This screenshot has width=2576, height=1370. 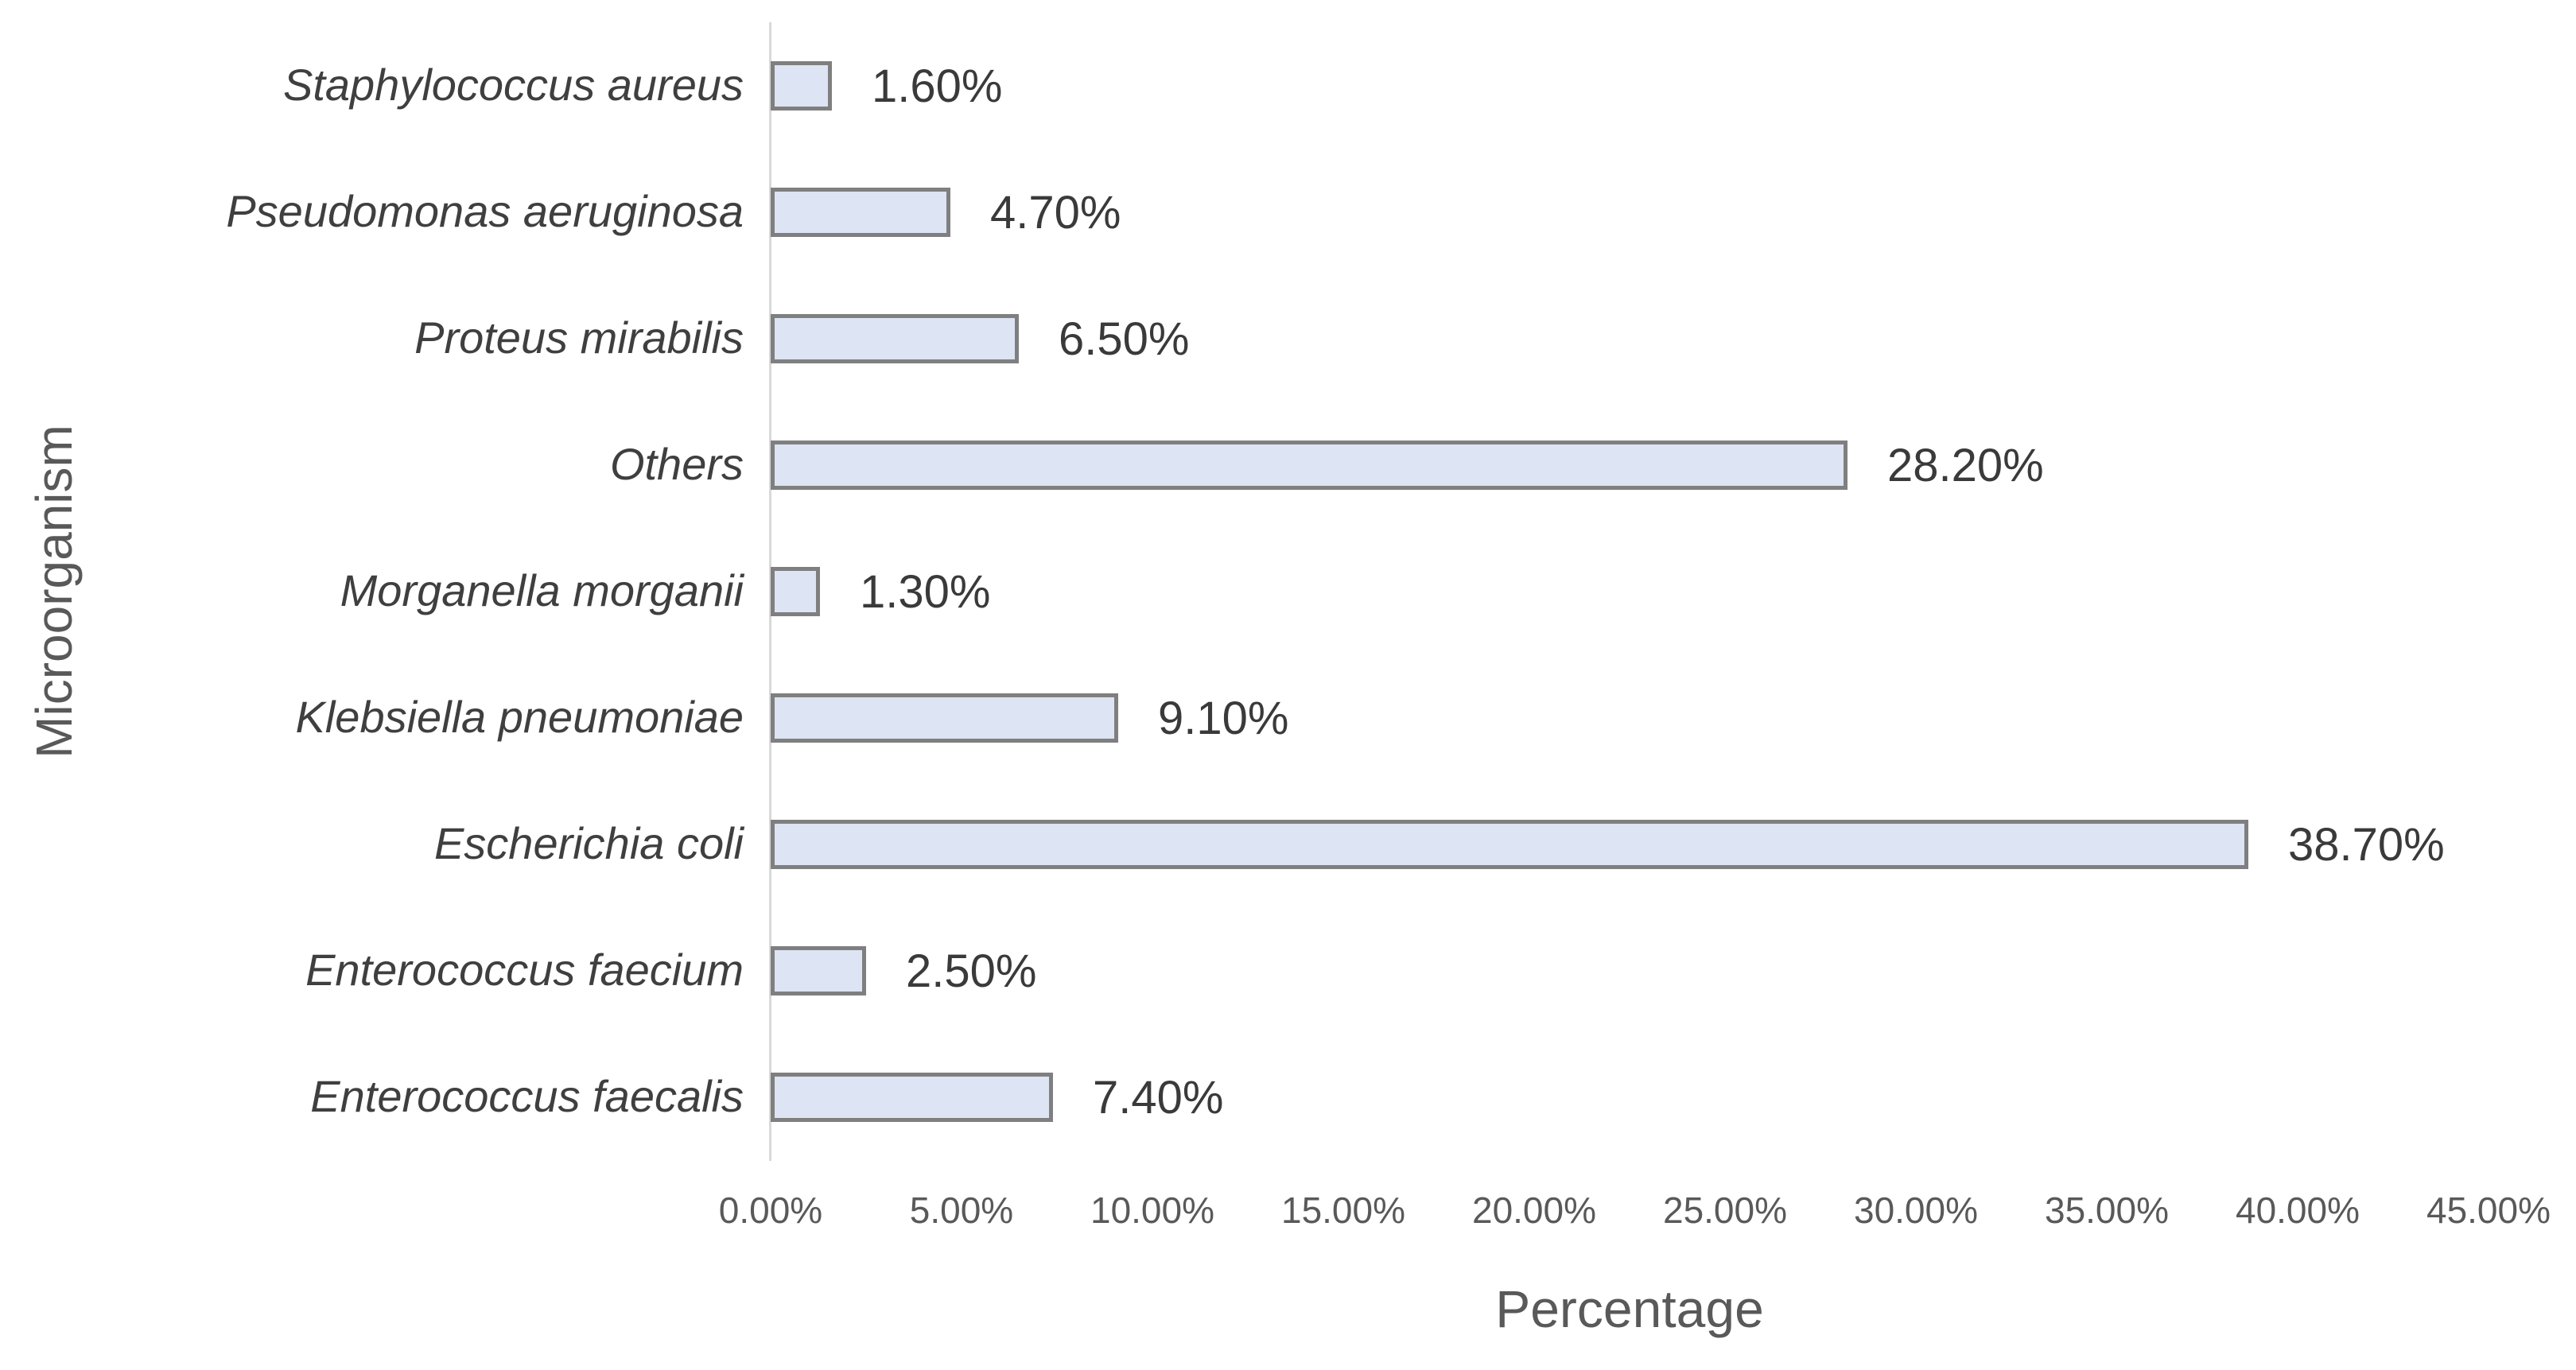 I want to click on category-label: Morganella morganii, so click(x=542, y=590).